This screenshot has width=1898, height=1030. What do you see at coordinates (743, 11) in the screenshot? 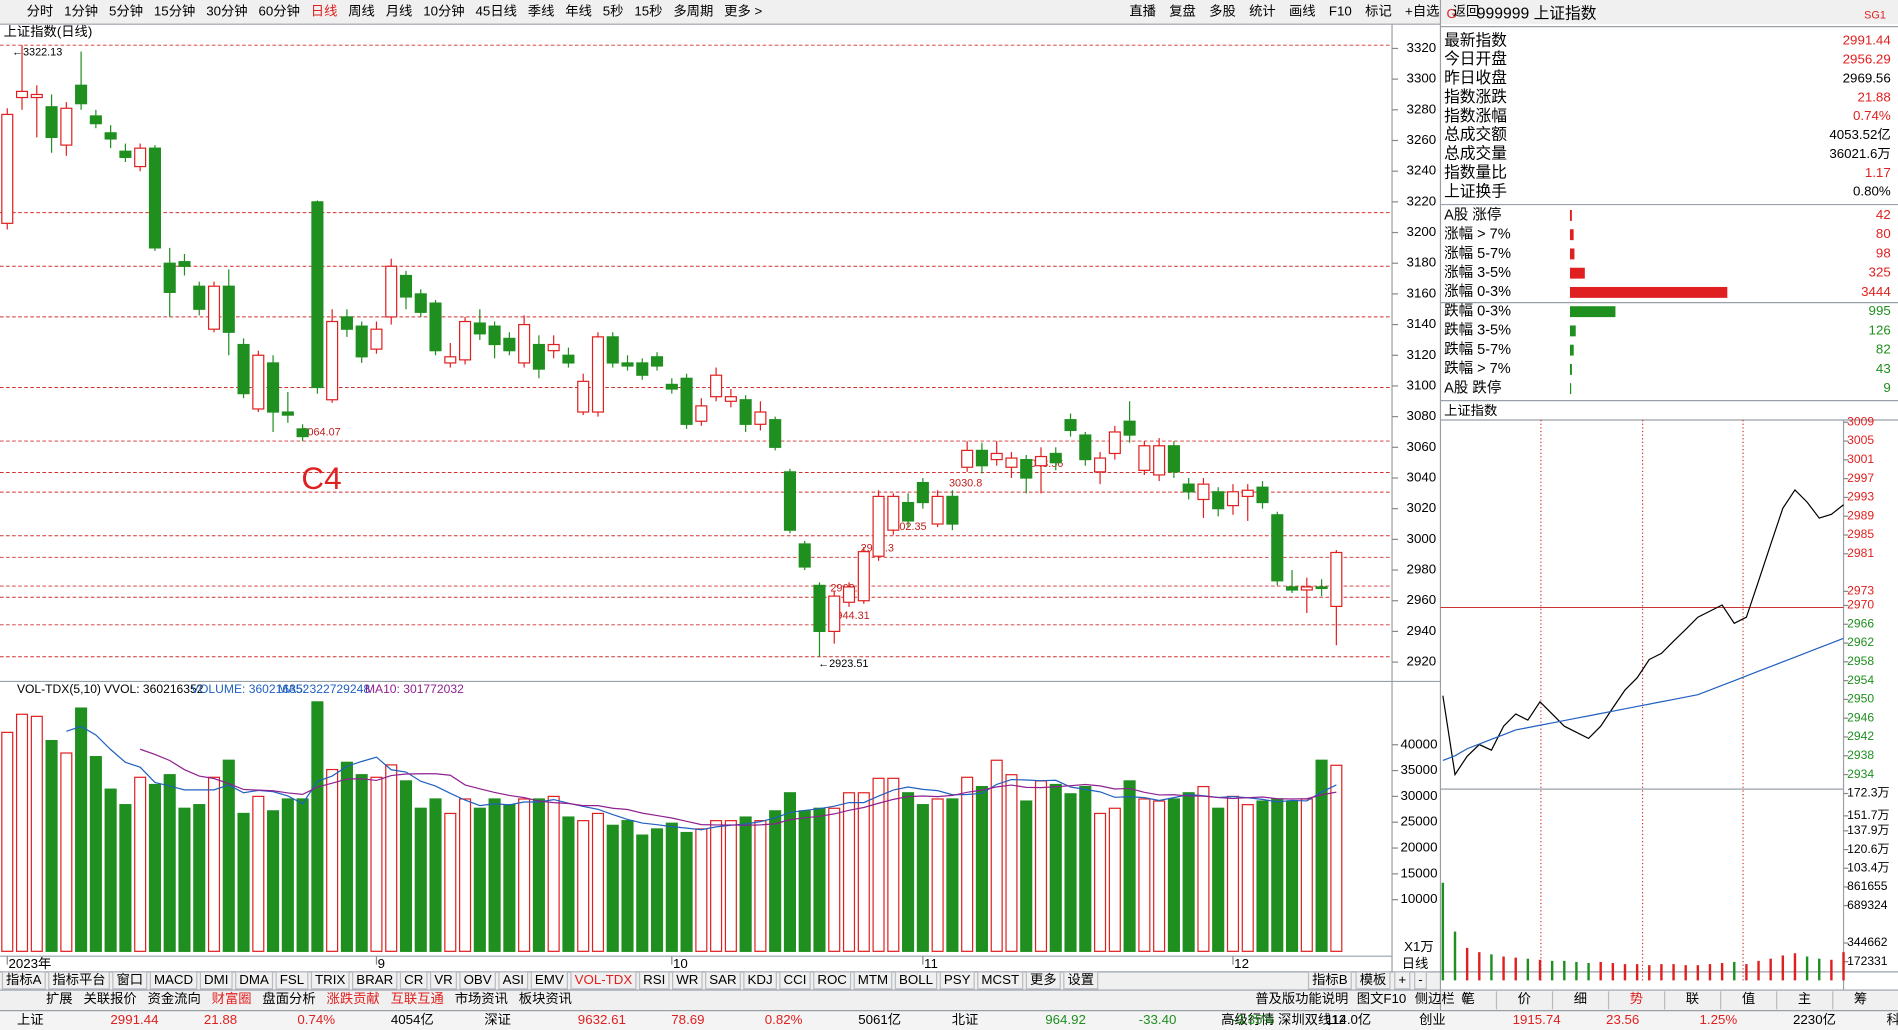
I see `period-tab: 更多 >` at bounding box center [743, 11].